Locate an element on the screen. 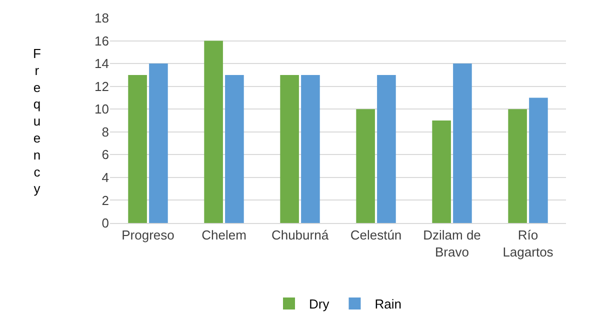 This screenshot has width=596, height=331. y-tick-label: 0 is located at coordinates (105, 223).